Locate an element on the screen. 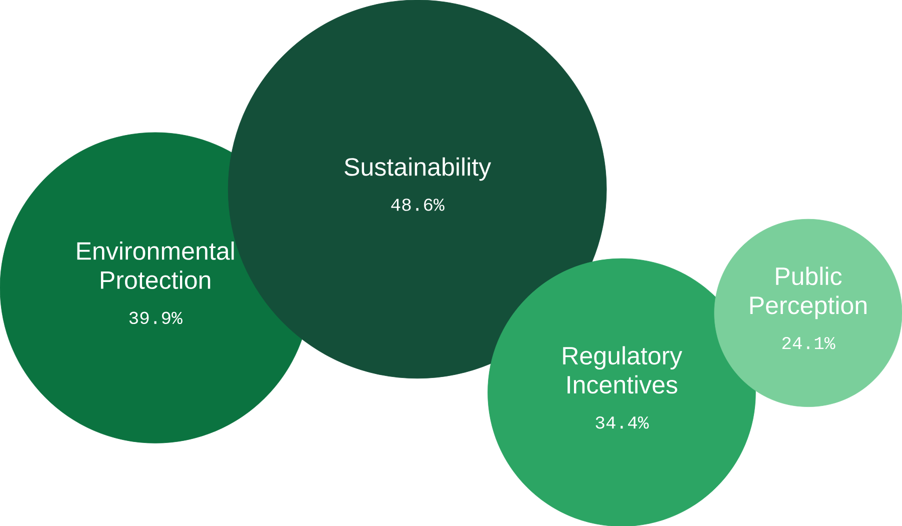  category-label: Regulatory Incentives is located at coordinates (622, 370).